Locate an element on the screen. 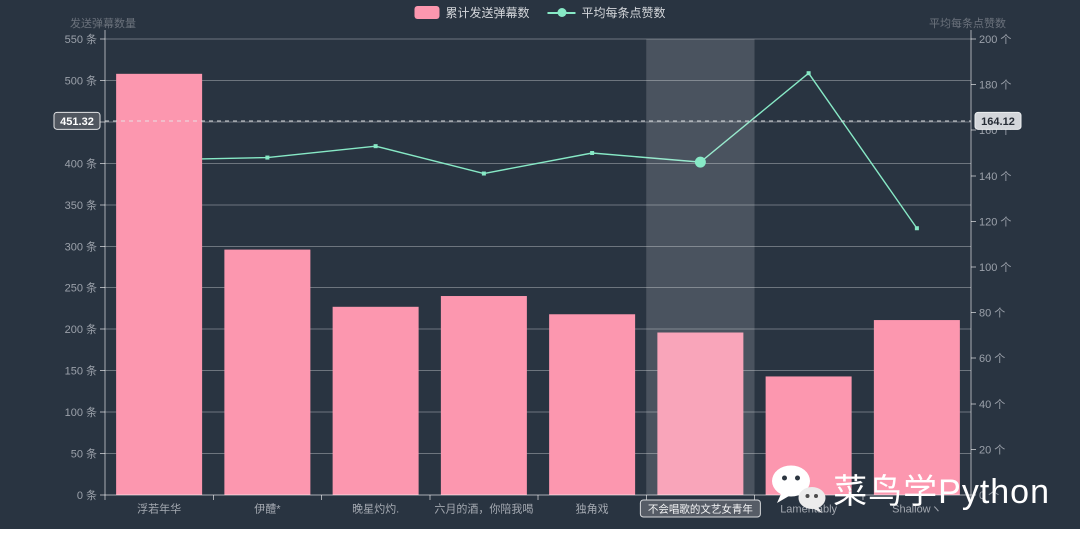  category-label: 六月的酒，你陪我喝 is located at coordinates (483, 509).